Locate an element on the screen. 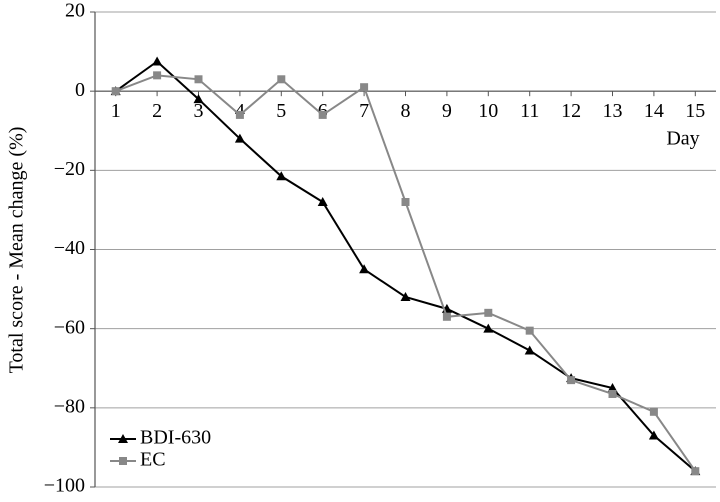  y-tick-label: −20 is located at coordinates (69, 169).